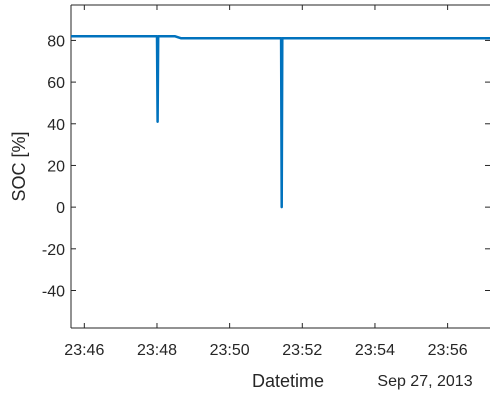 The height and width of the screenshot is (394, 492). What do you see at coordinates (53, 291) in the screenshot?
I see `y-tick-label: -40` at bounding box center [53, 291].